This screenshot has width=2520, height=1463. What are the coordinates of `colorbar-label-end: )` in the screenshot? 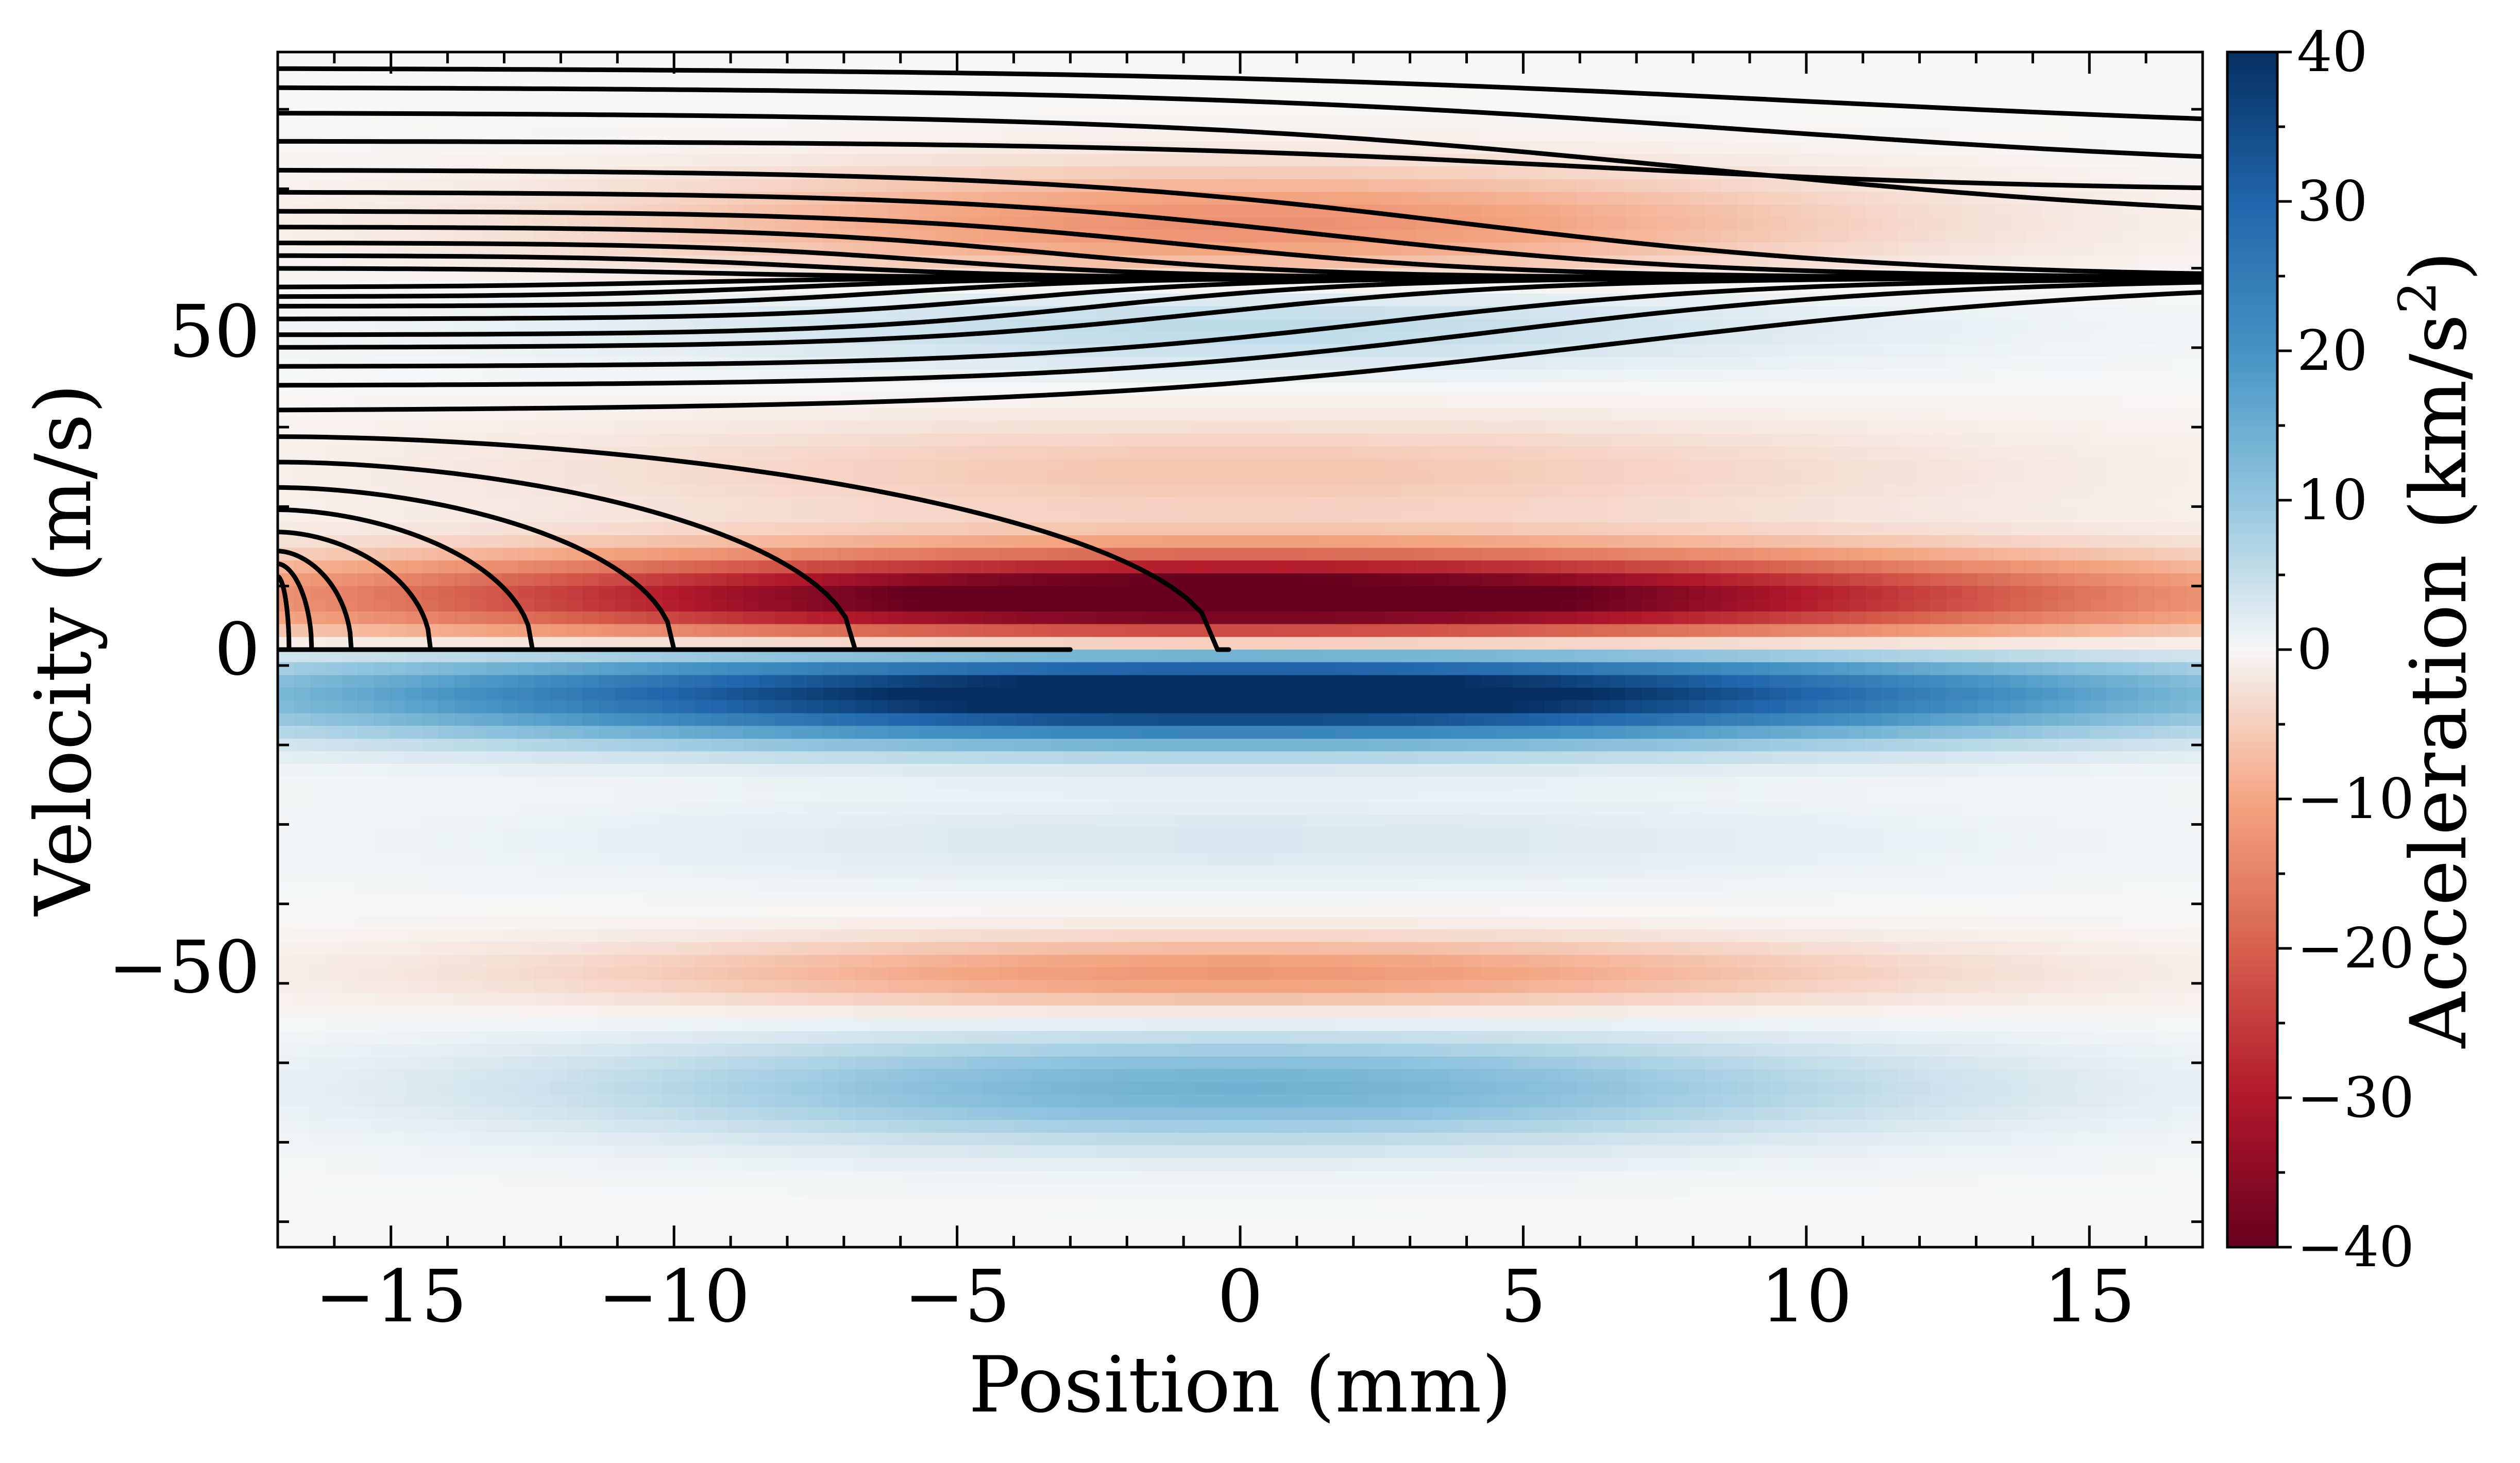 It's located at (2439, 266).